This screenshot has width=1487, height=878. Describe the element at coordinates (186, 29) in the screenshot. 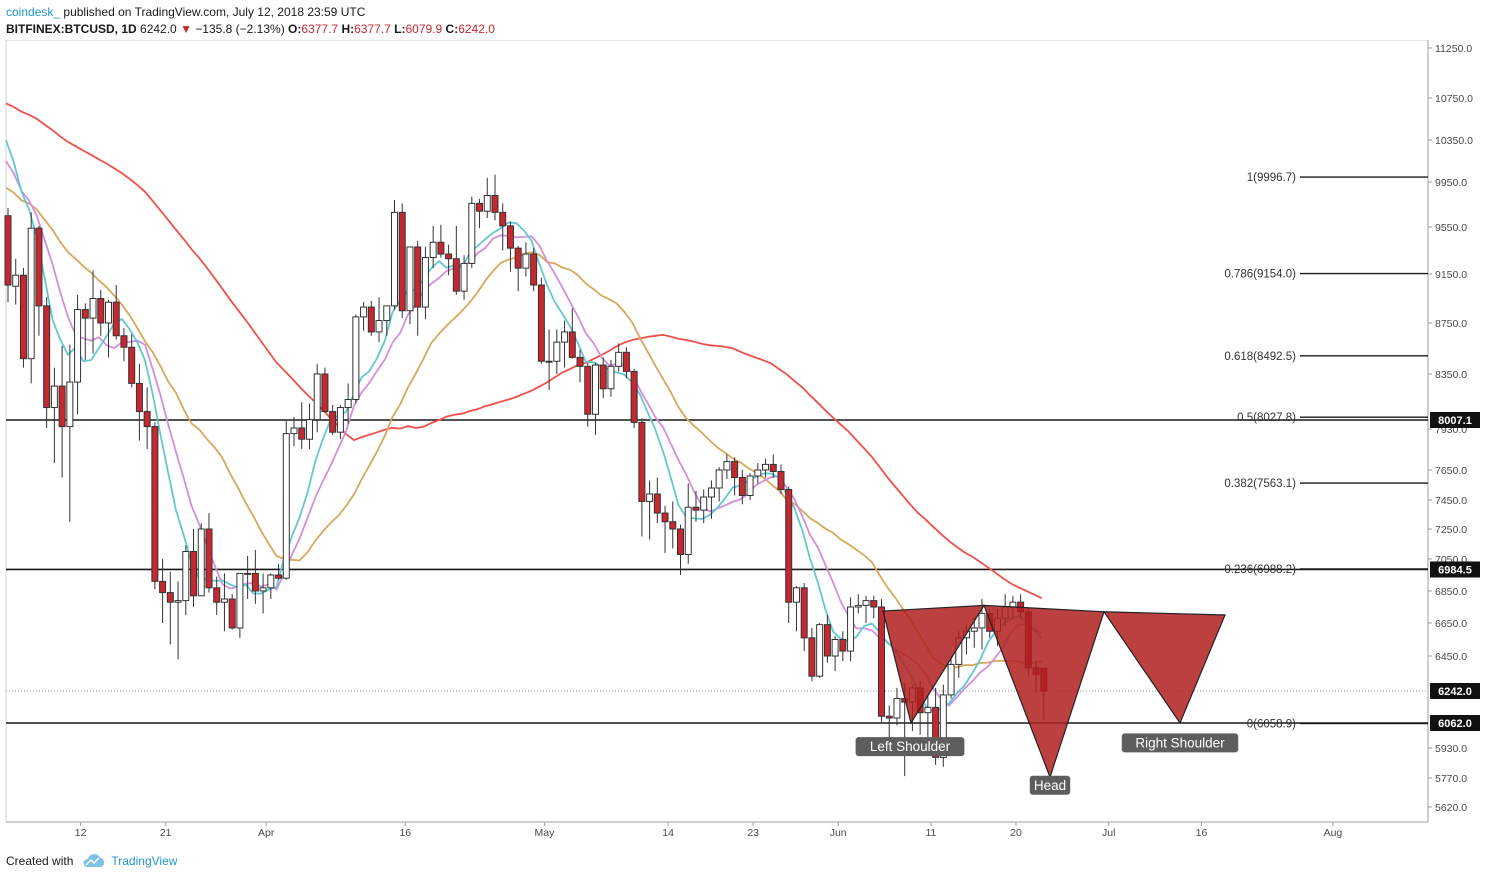

I see `down-arrow-icon: ▼` at that location.